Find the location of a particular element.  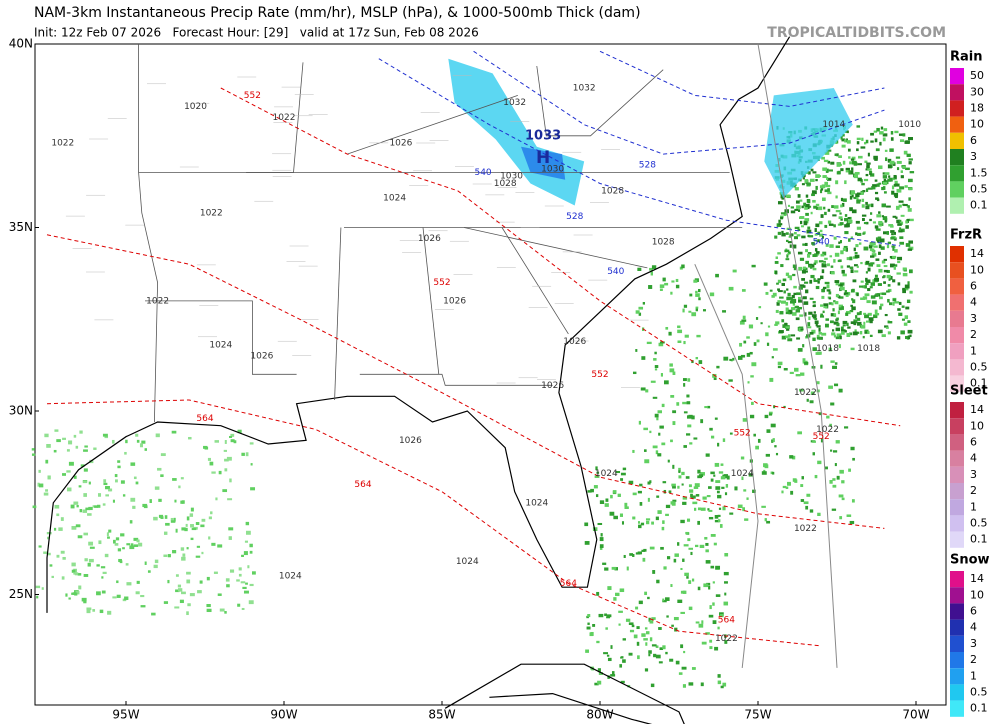

lat-label: 35N is located at coordinates (21, 227).